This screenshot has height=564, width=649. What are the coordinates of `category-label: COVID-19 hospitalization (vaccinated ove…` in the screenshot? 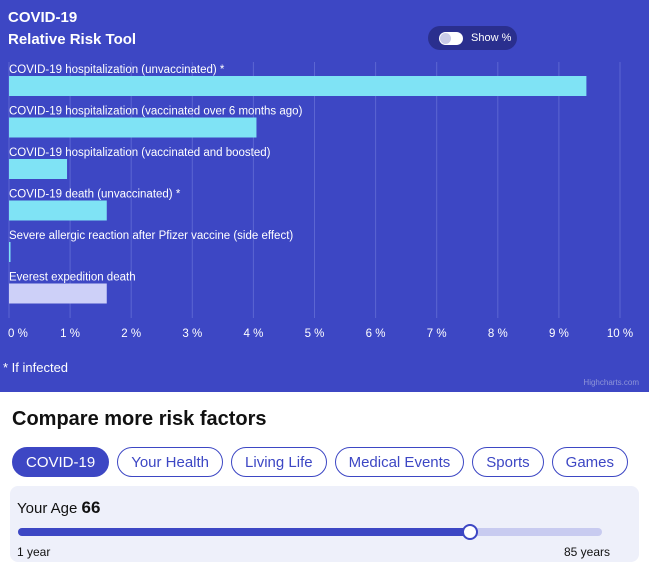 It's located at (156, 112).